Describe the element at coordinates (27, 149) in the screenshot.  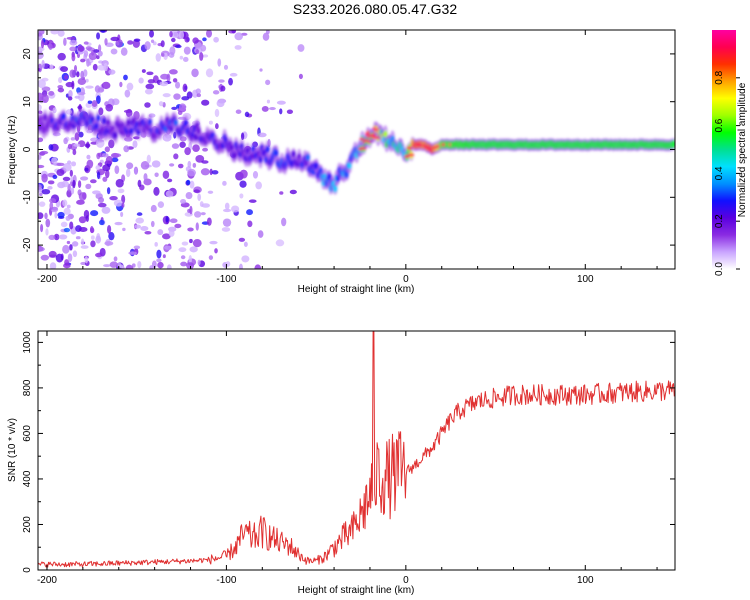
I see `spectrogram-y-tick-label: 0` at that location.